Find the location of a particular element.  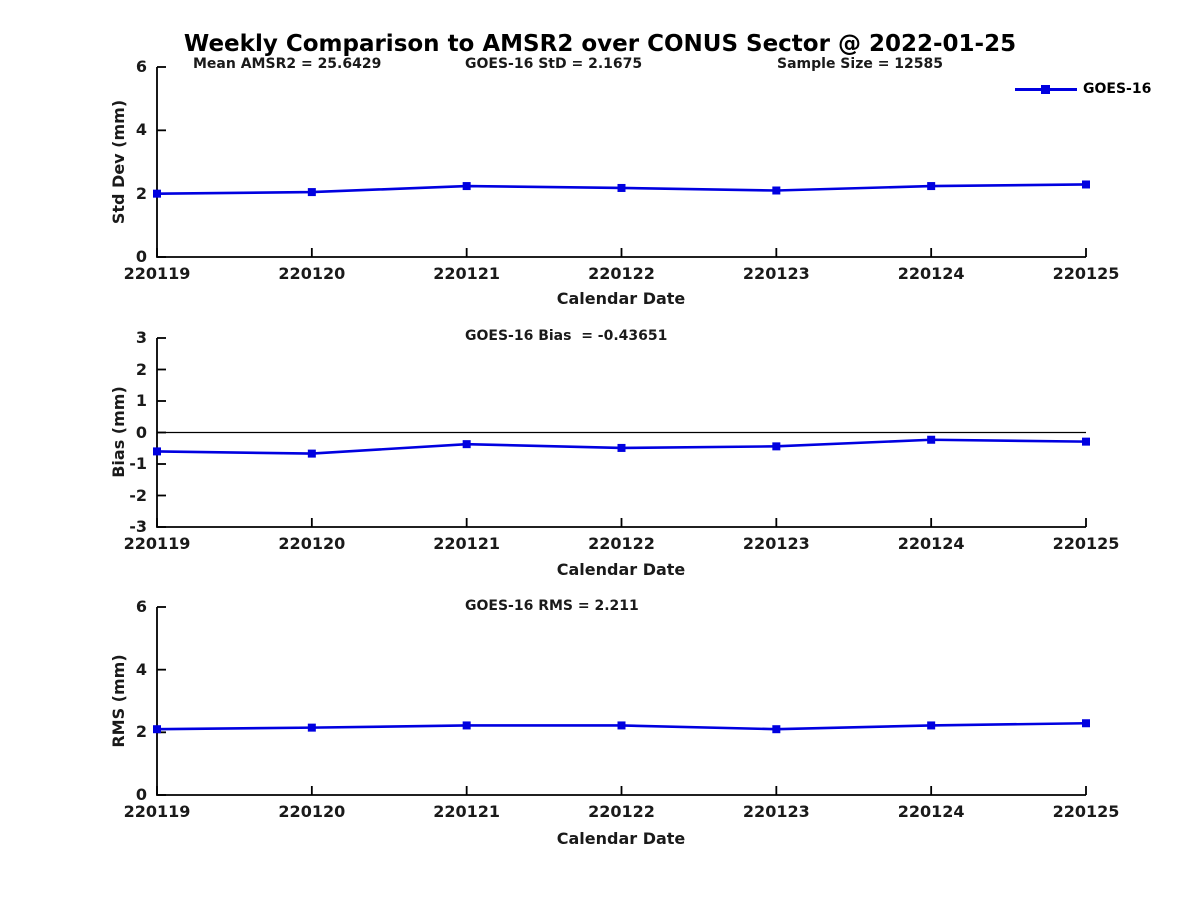

annotation-goes16-bias: GOES-16 Bias = -0.43651 is located at coordinates (566, 336).